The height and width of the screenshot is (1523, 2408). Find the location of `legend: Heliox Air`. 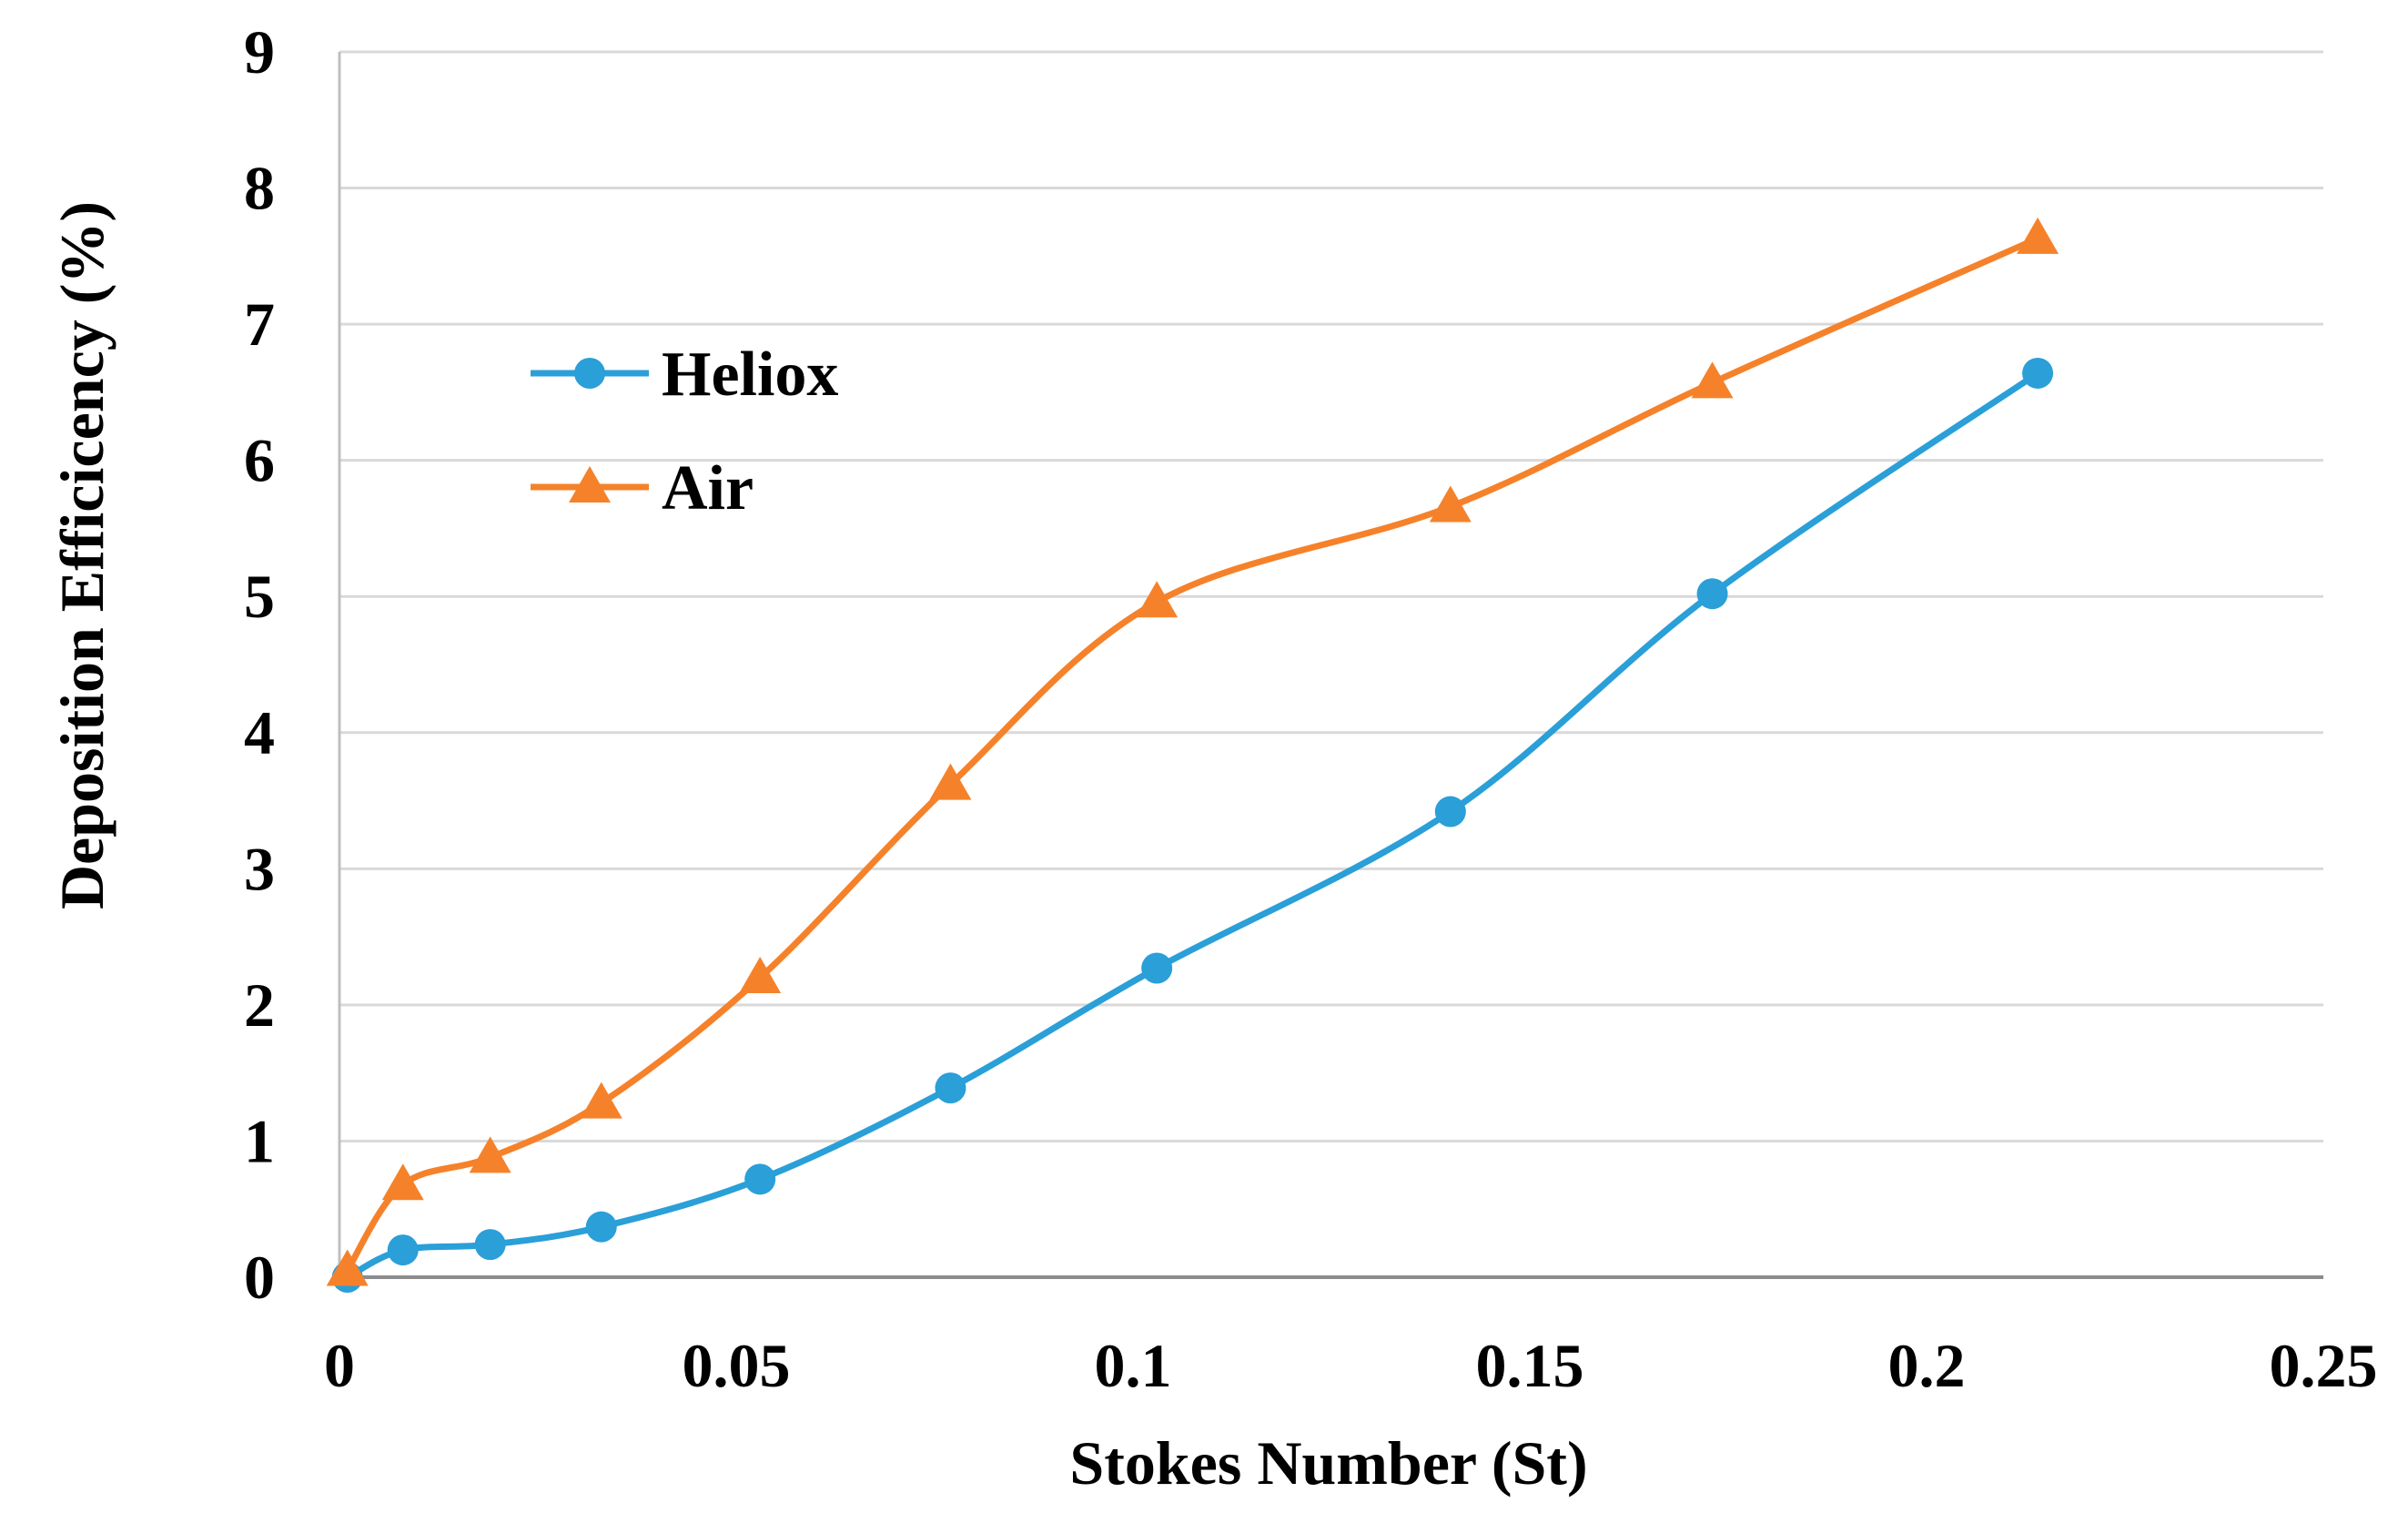

legend: Heliox Air is located at coordinates (684, 431).